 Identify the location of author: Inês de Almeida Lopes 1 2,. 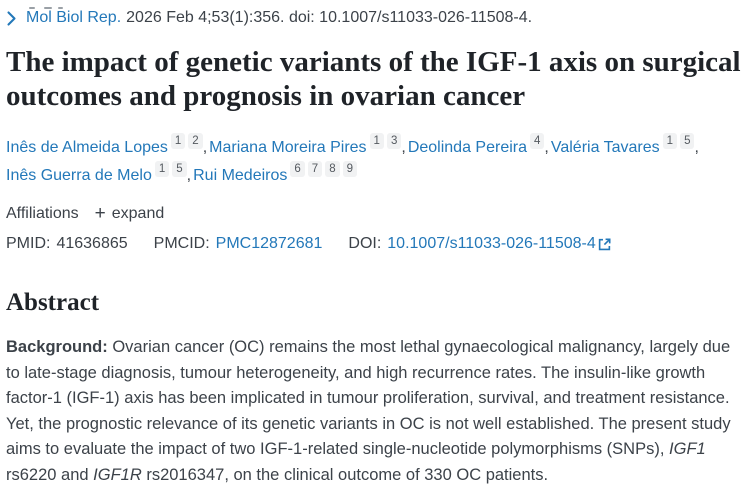
(106, 147).